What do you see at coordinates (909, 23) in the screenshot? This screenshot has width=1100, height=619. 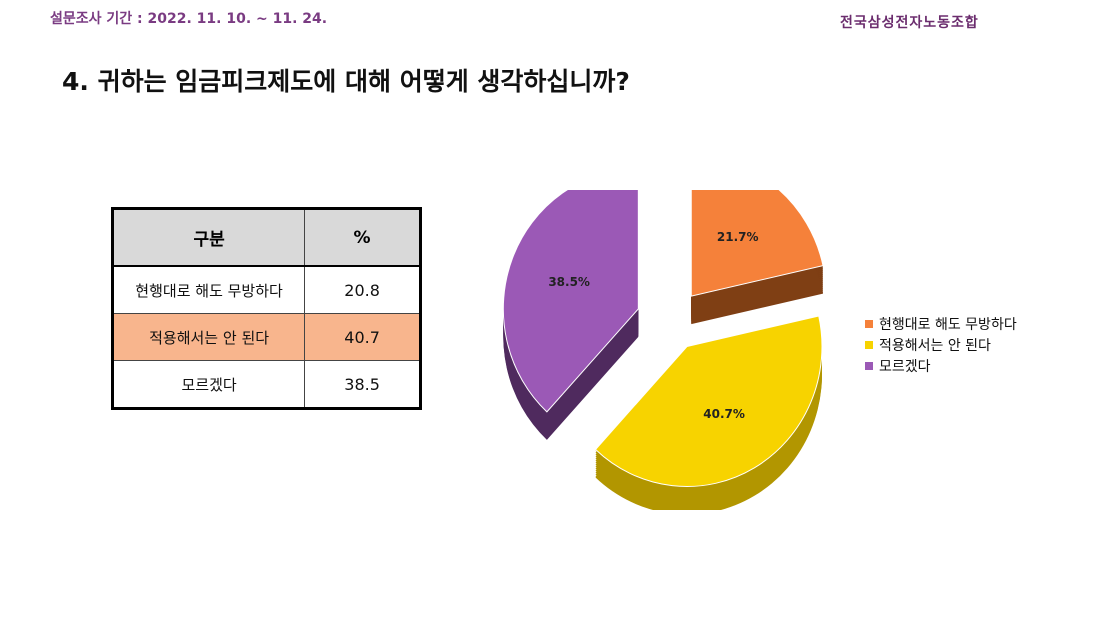 I see `union-name: 전국삼성전자노동조합` at bounding box center [909, 23].